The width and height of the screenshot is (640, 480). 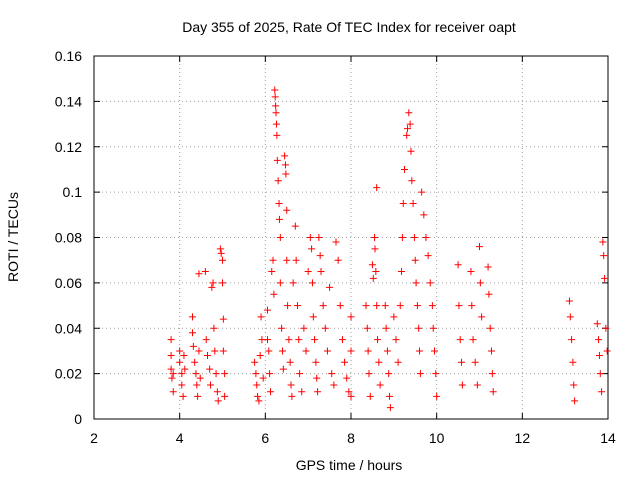 I want to click on y-tick-label: 0.12, so click(x=68, y=147).